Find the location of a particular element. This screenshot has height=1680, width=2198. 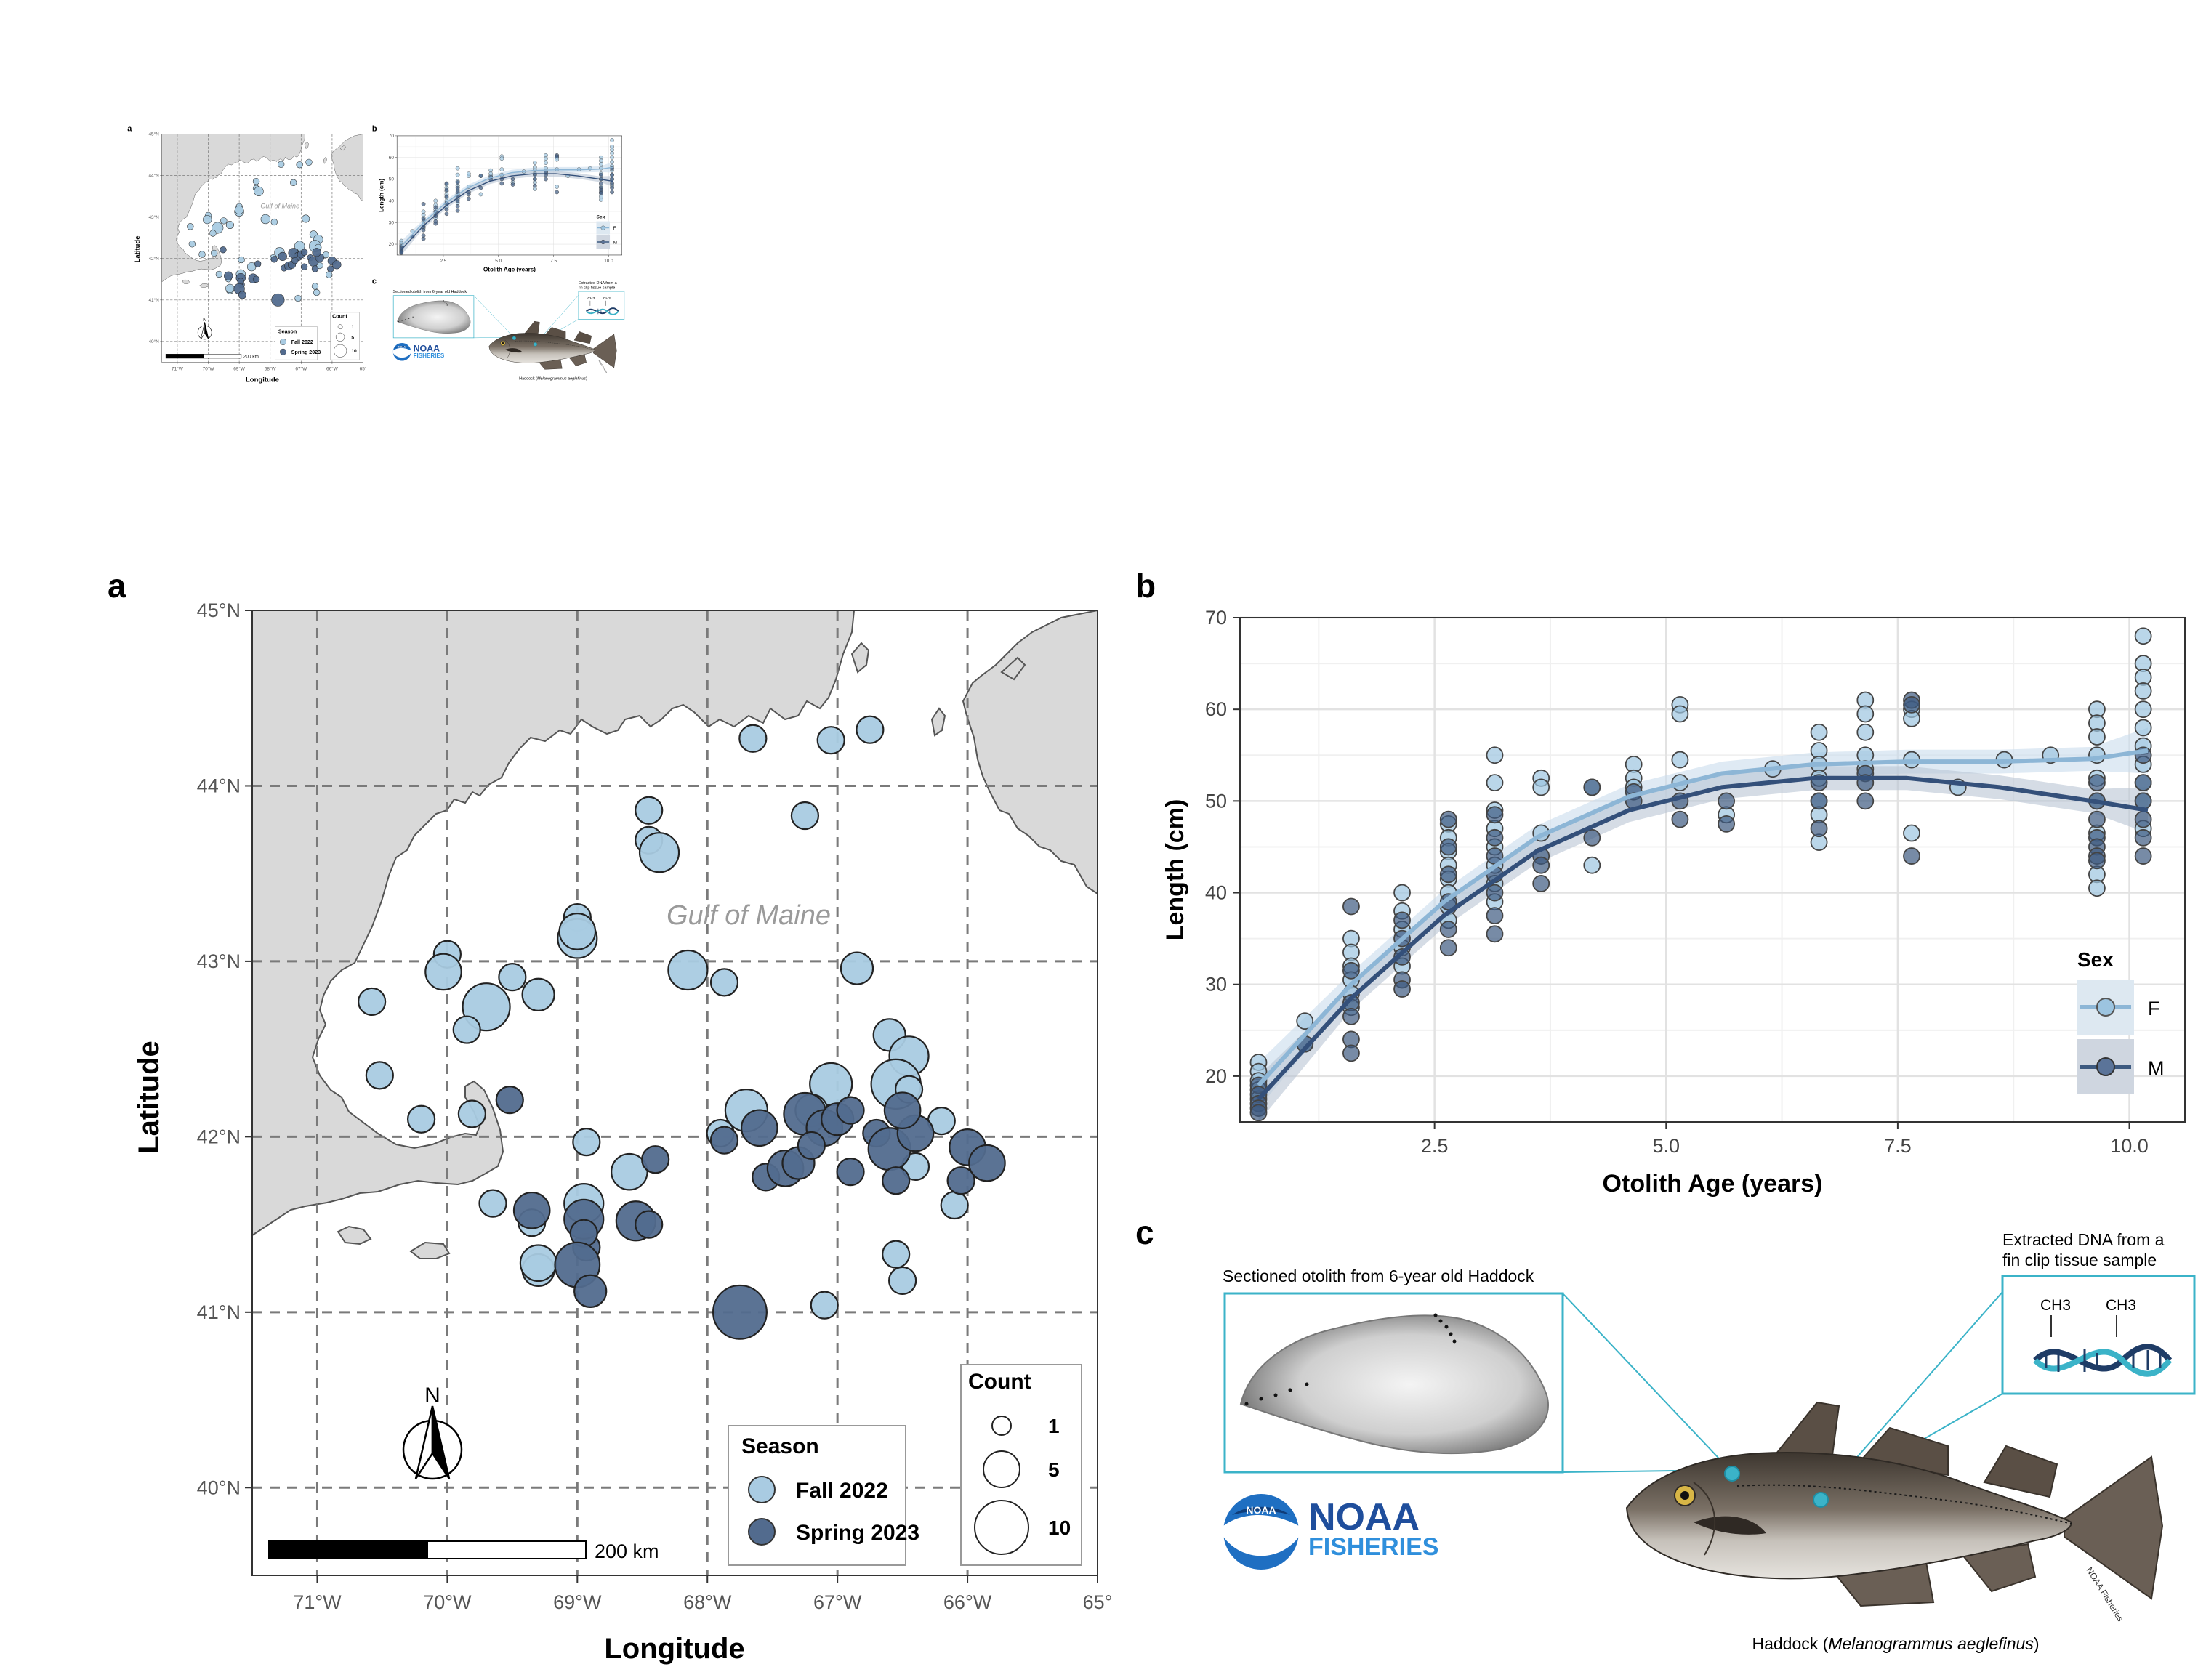

growth-frame is located at coordinates (1712, 870).